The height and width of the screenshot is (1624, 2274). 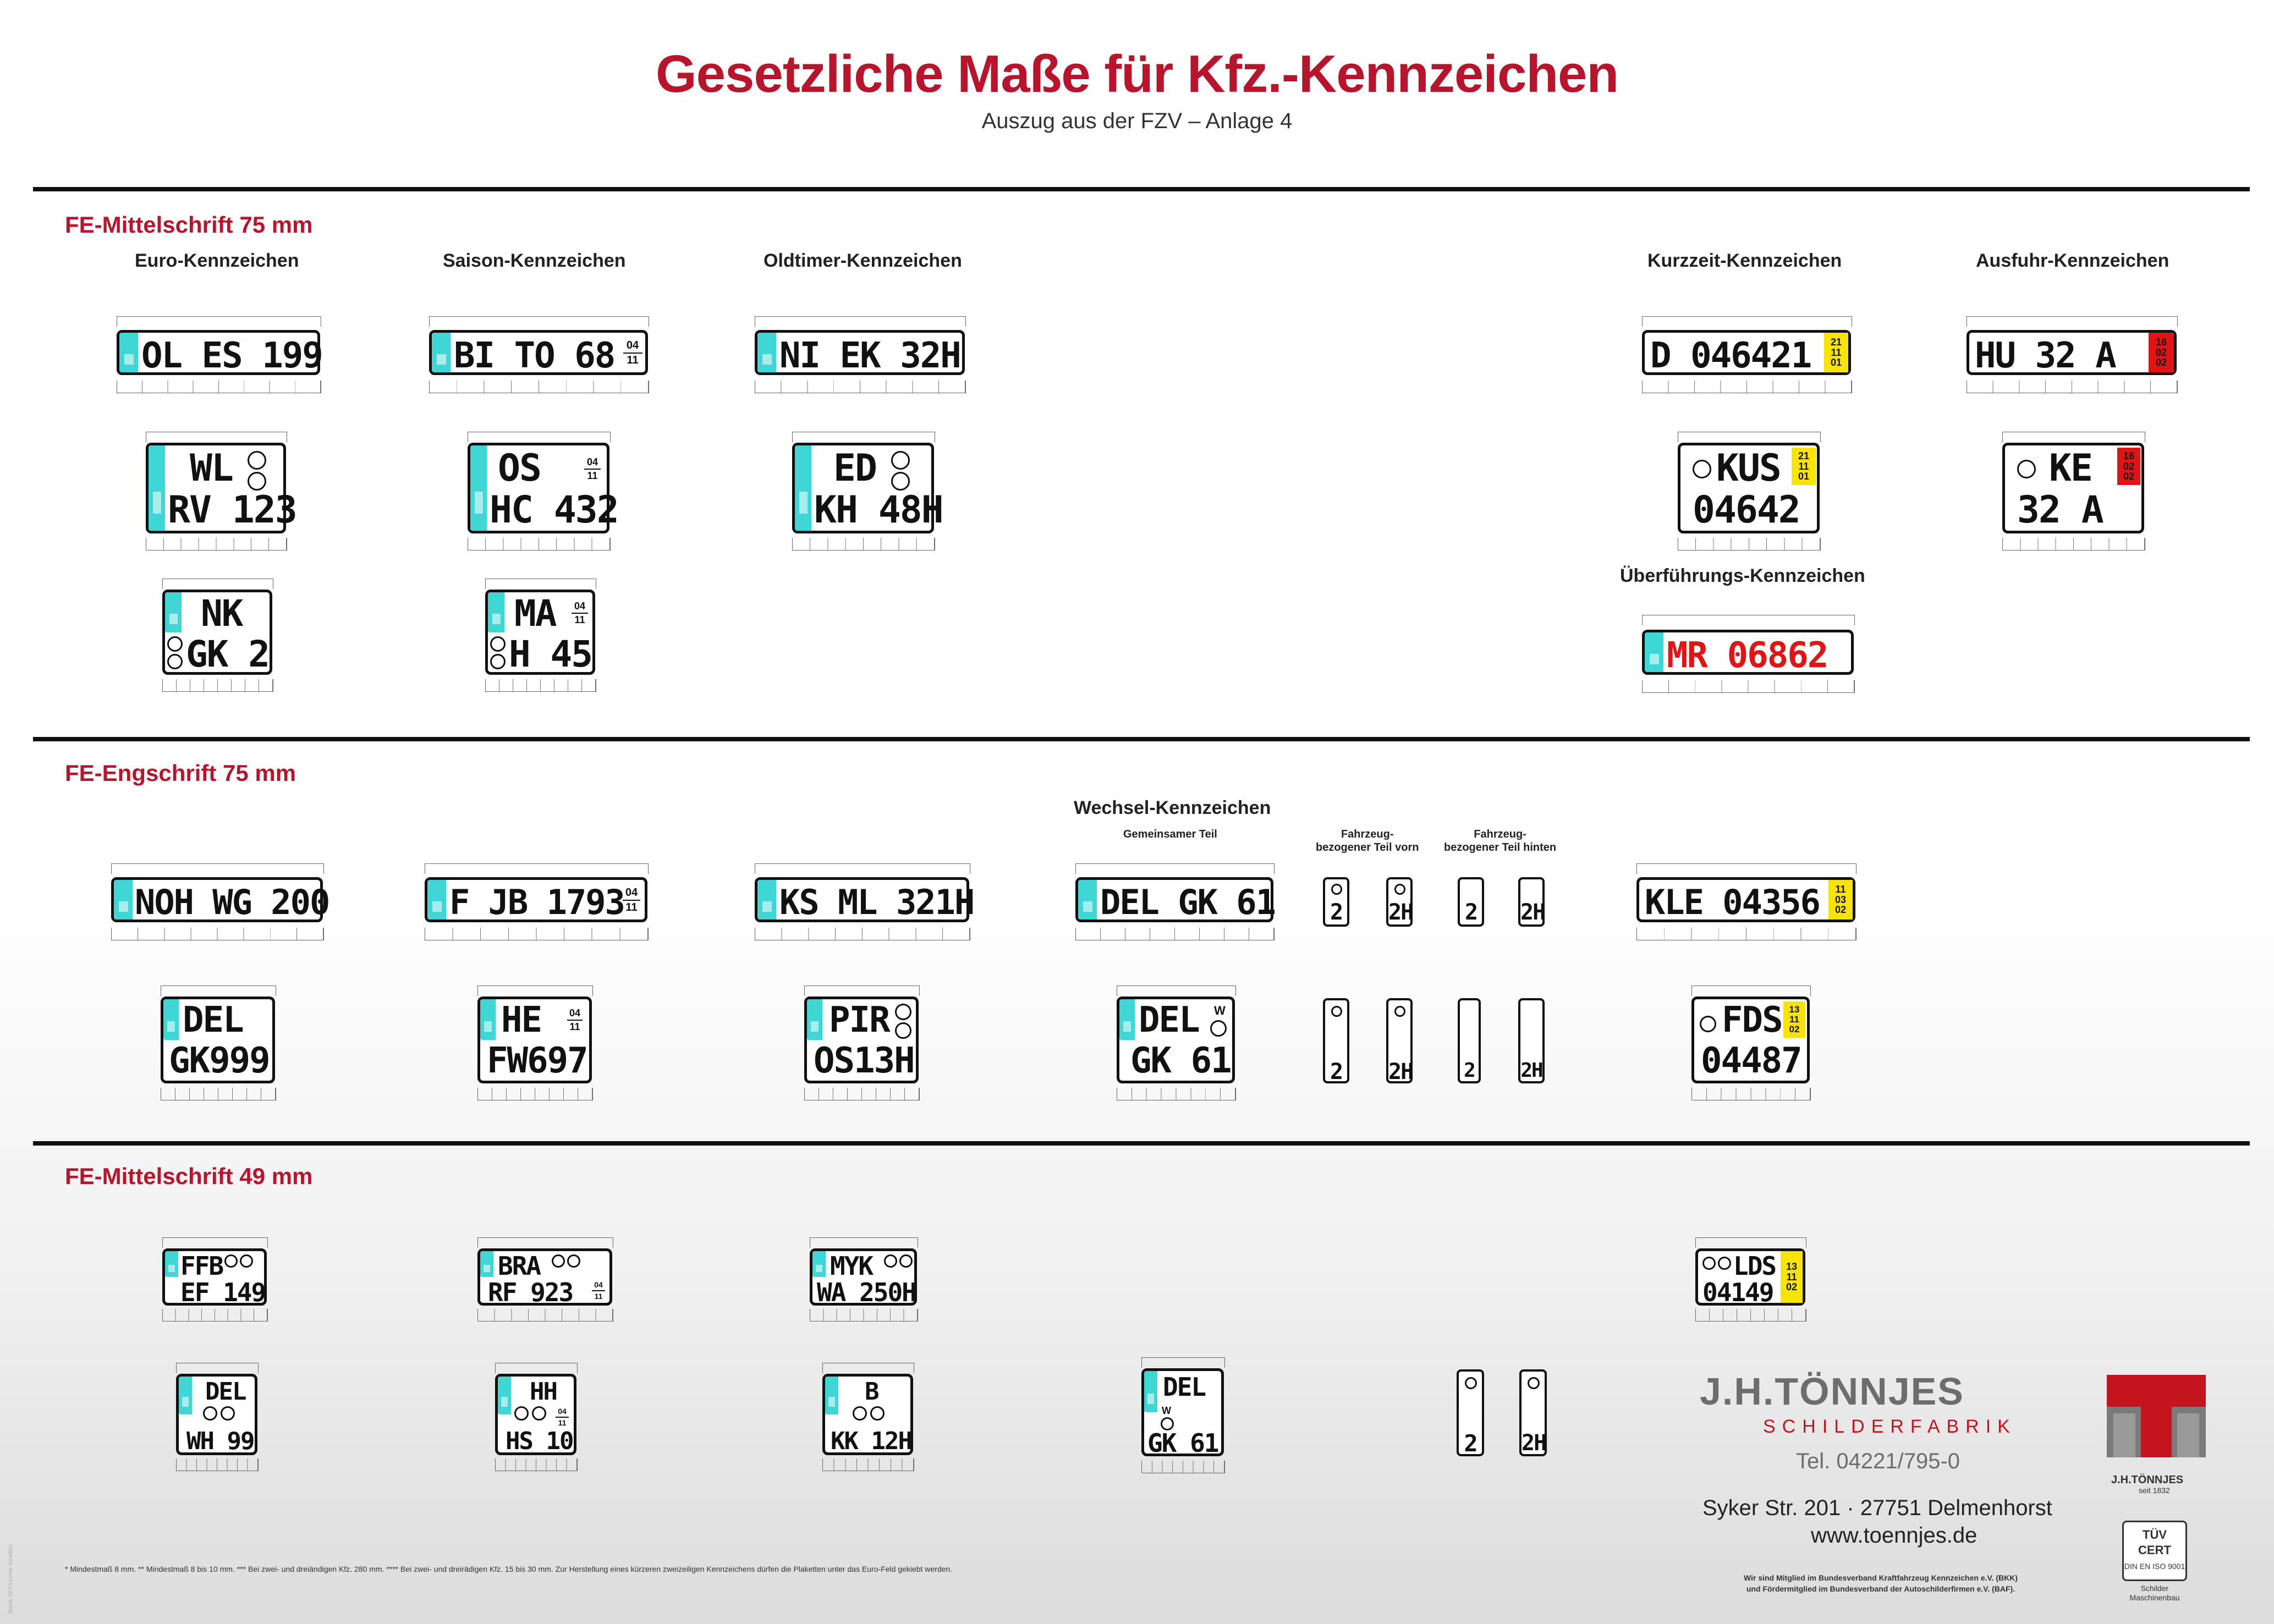 What do you see at coordinates (536, 899) in the screenshot?
I see `license-plate-eng-saison: F JB 1793 04 11` at bounding box center [536, 899].